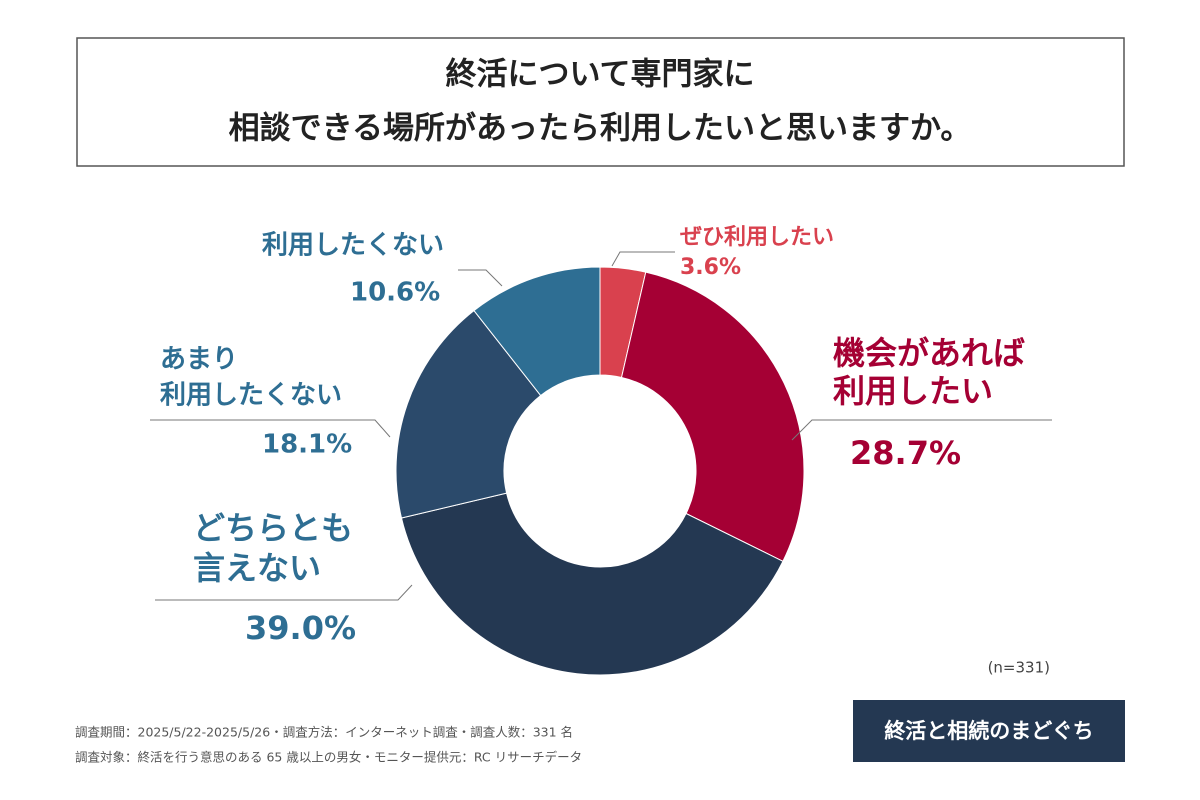  What do you see at coordinates (600, 102) in the screenshot?
I see `title-box` at bounding box center [600, 102].